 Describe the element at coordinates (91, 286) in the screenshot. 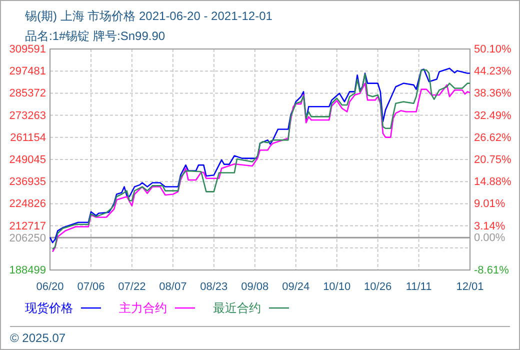

I see `x-tick-label: 07/06` at that location.